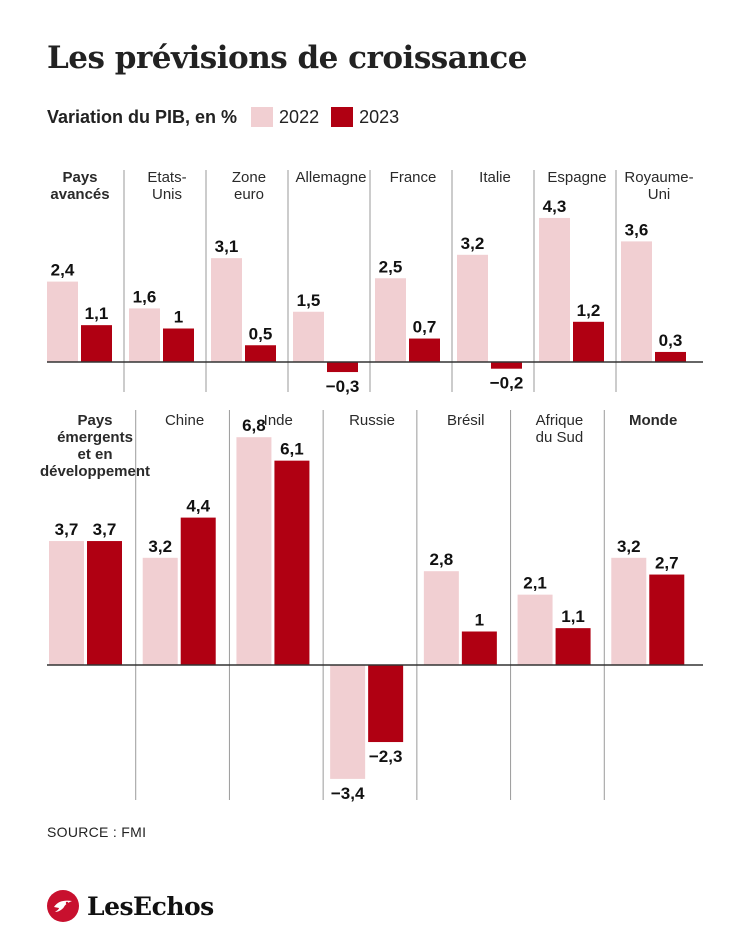  What do you see at coordinates (95, 471) in the screenshot?
I see `category-label-pays-emergents-et-en-developpement: développement` at bounding box center [95, 471].